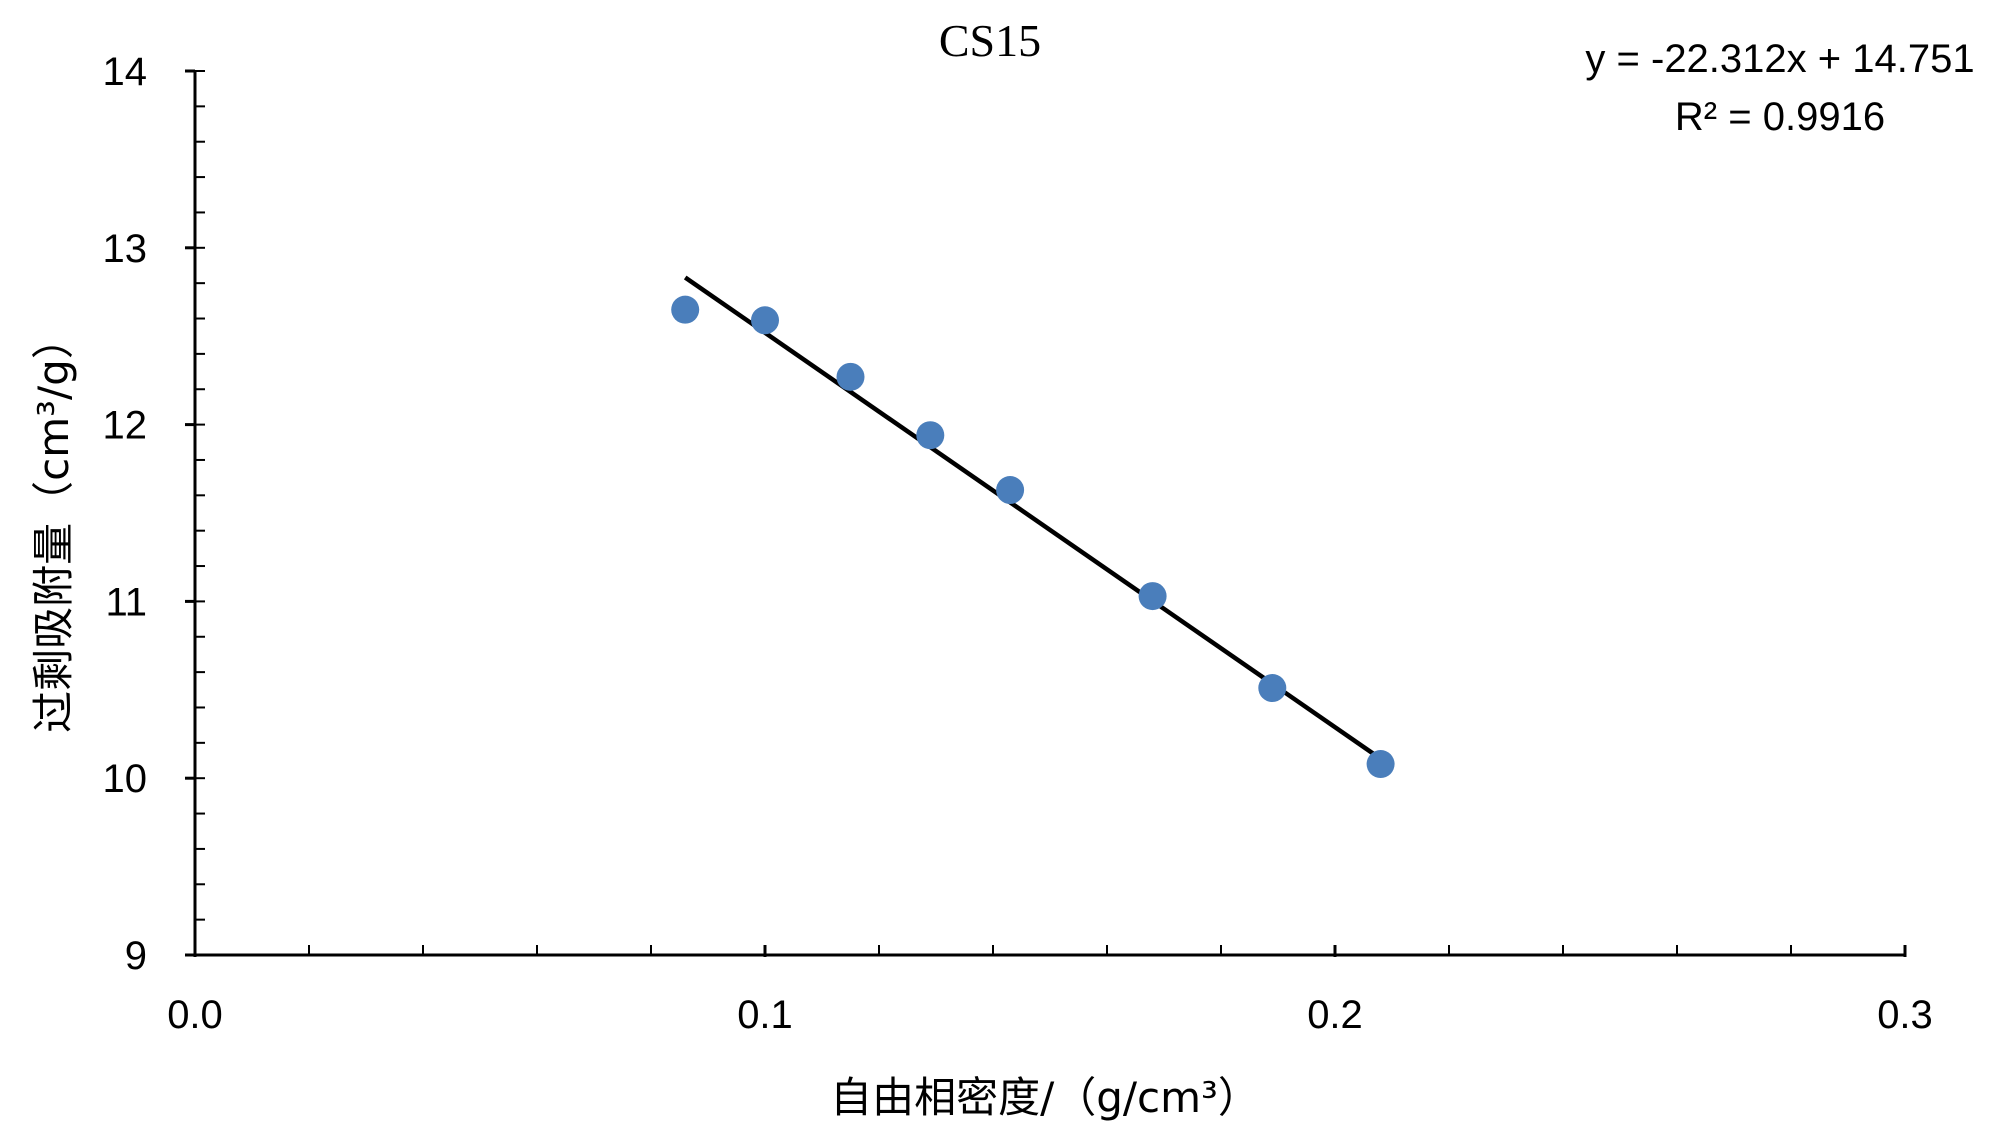  What do you see at coordinates (136, 956) in the screenshot?
I see `y-tick-label: 9` at bounding box center [136, 956].